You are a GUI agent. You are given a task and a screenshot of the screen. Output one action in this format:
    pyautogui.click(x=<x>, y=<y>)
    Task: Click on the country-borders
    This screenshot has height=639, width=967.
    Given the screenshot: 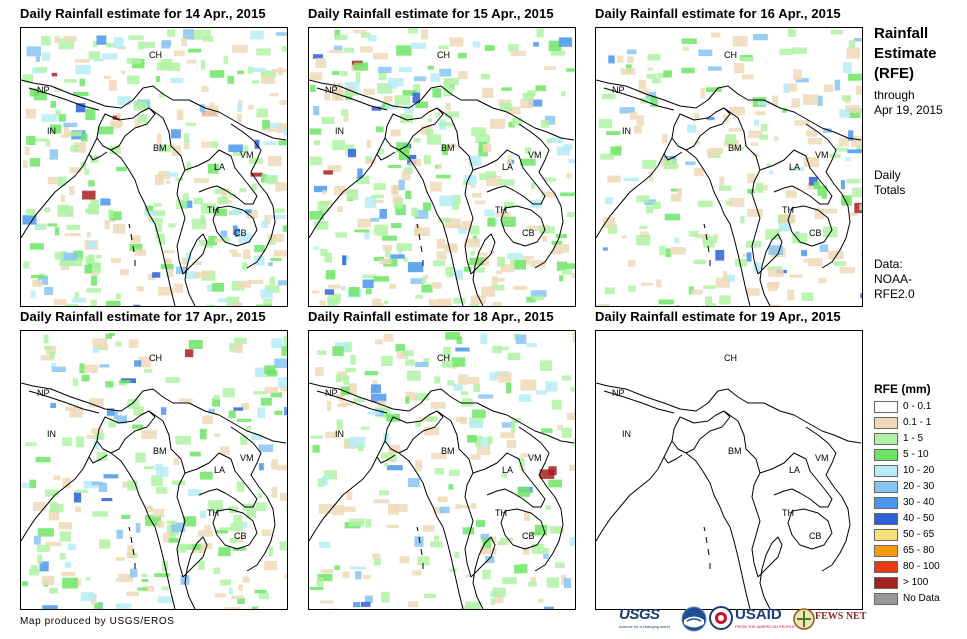 What is the action you would take?
    pyautogui.click(x=154, y=495)
    